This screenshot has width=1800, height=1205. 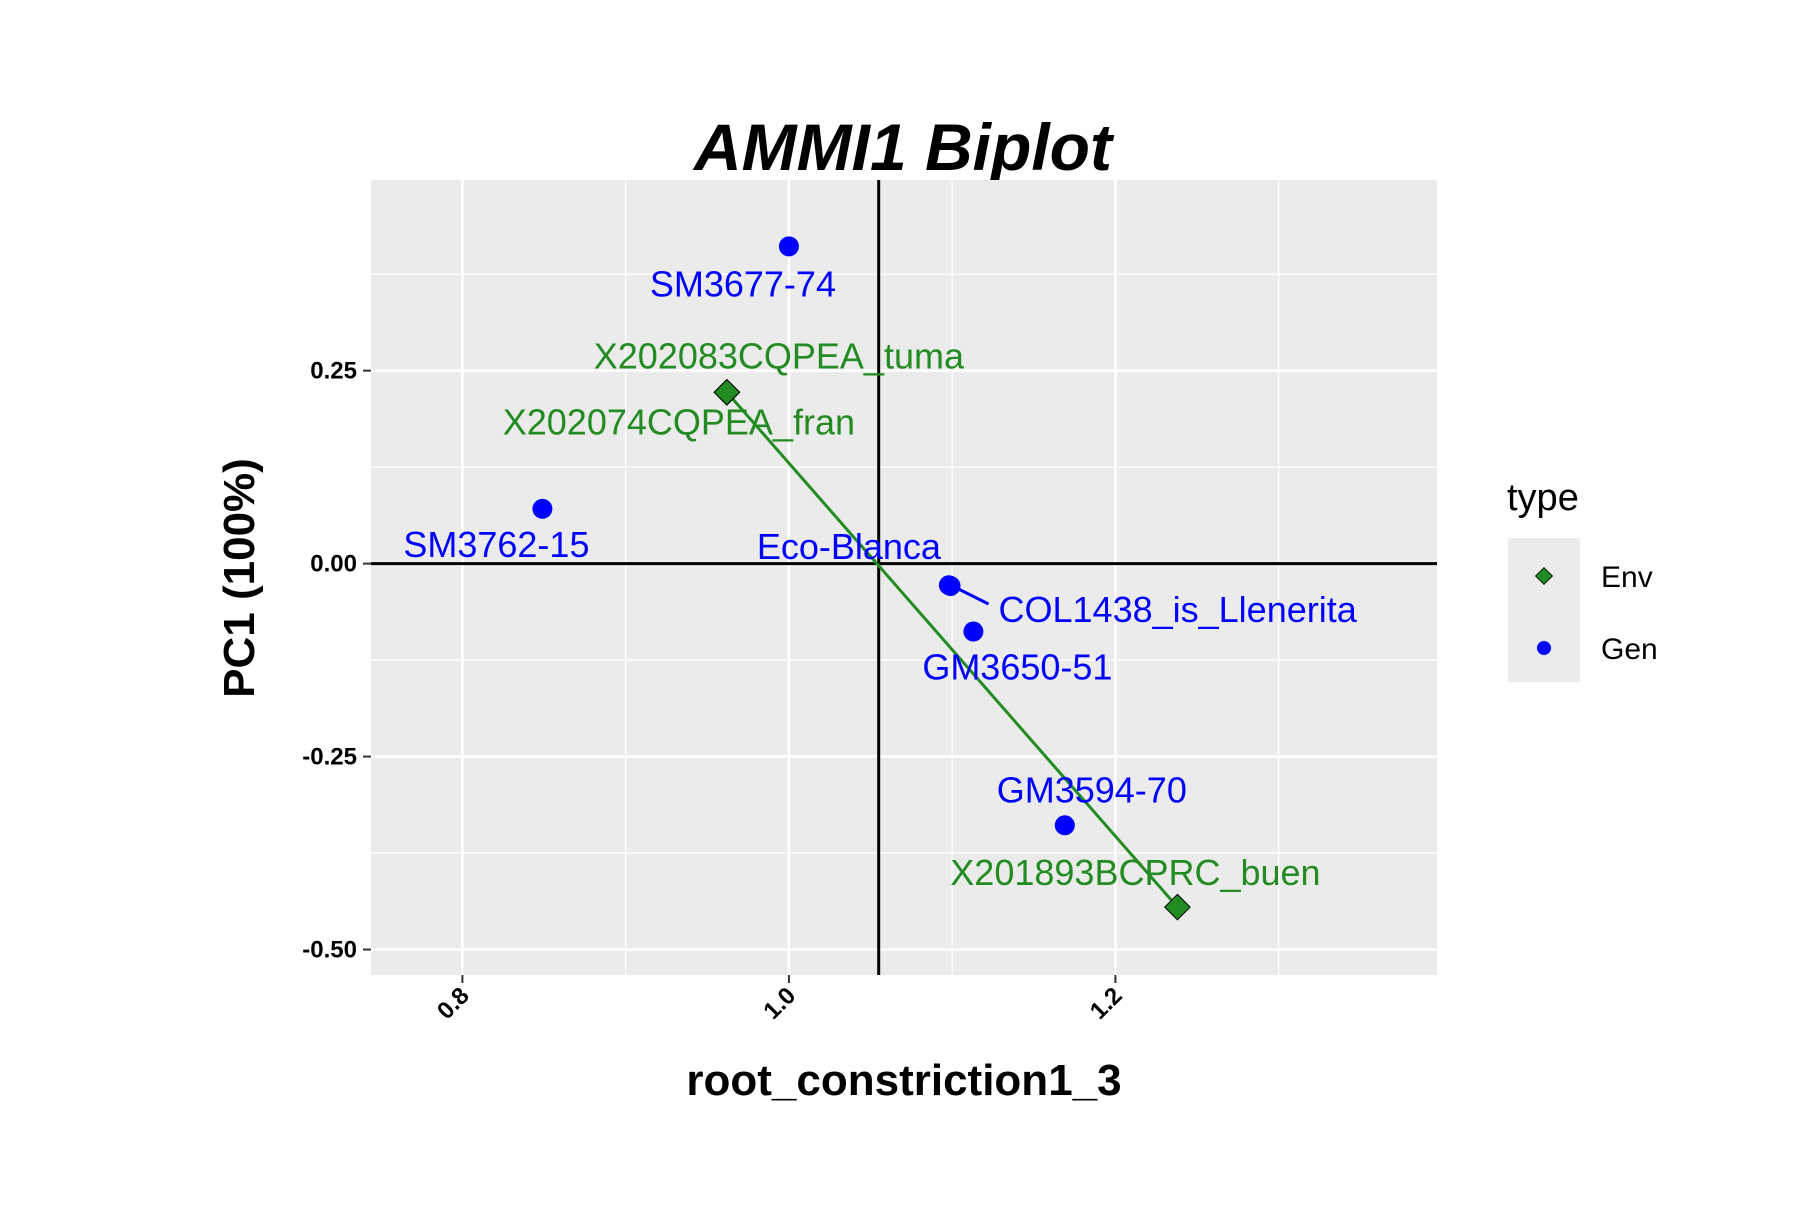 What do you see at coordinates (779, 355) in the screenshot?
I see `point-label: X202083CQPEA_tuma` at bounding box center [779, 355].